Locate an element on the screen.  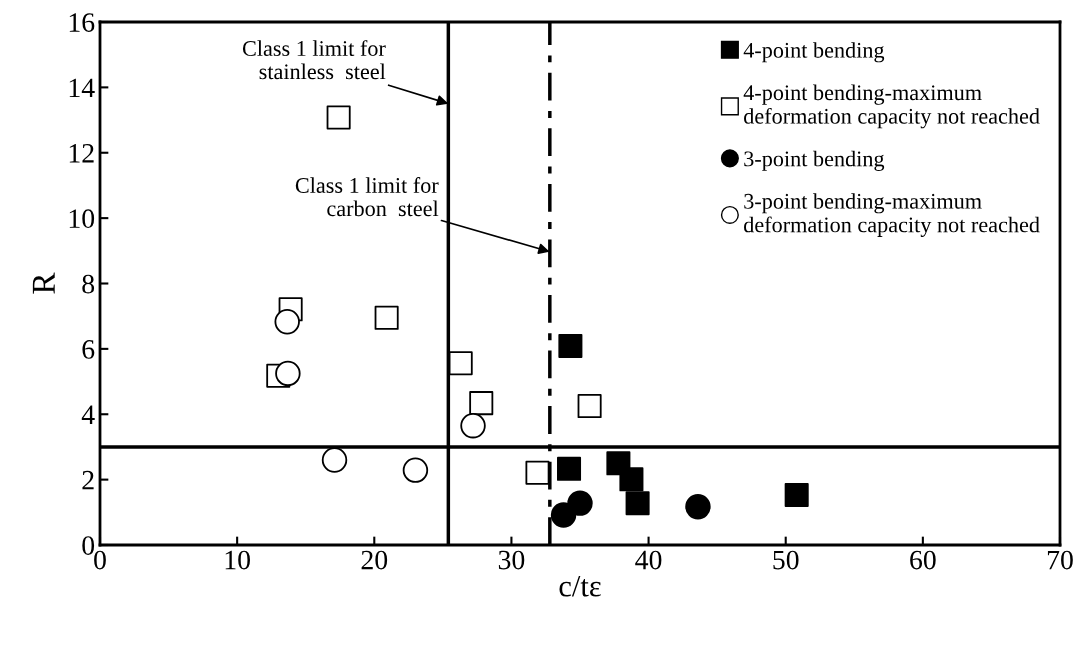
x-tick-label: 60 is located at coordinates (923, 560).